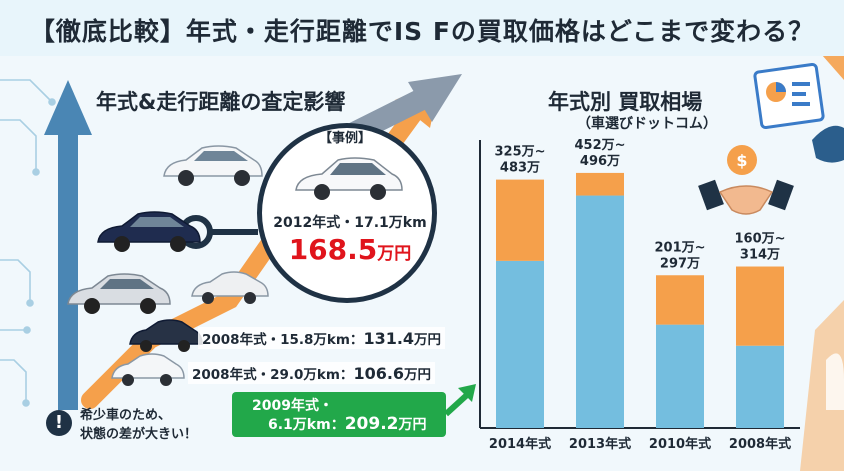 The image size is (844, 471). I want to click on exclamation-icon: !, so click(59, 423).